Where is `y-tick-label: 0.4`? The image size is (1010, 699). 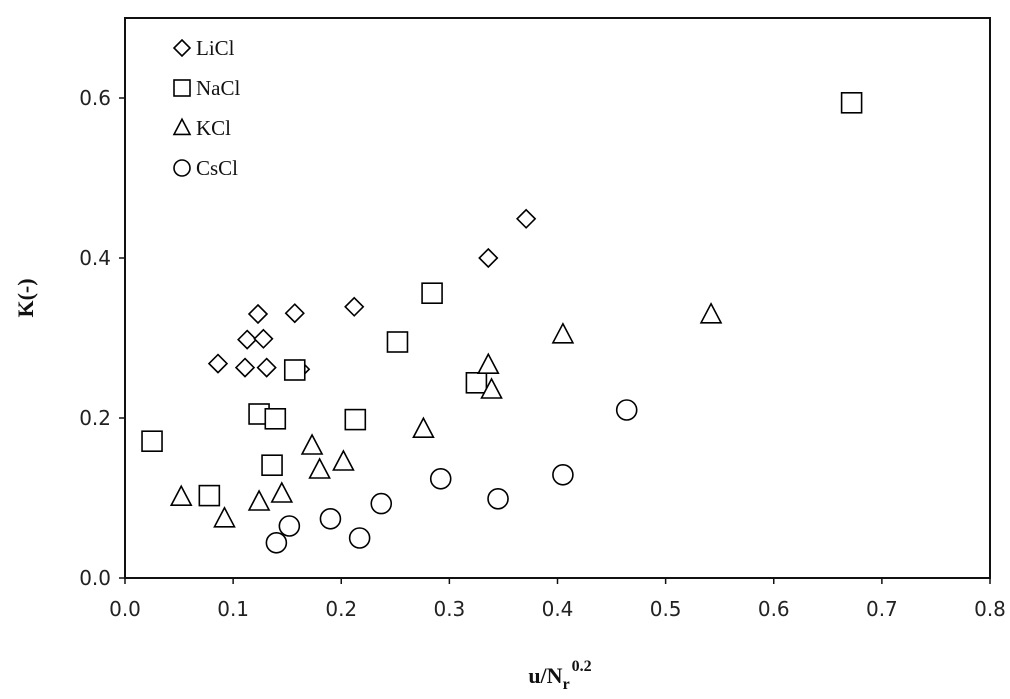
y-tick-label: 0.4 is located at coordinates (95, 258).